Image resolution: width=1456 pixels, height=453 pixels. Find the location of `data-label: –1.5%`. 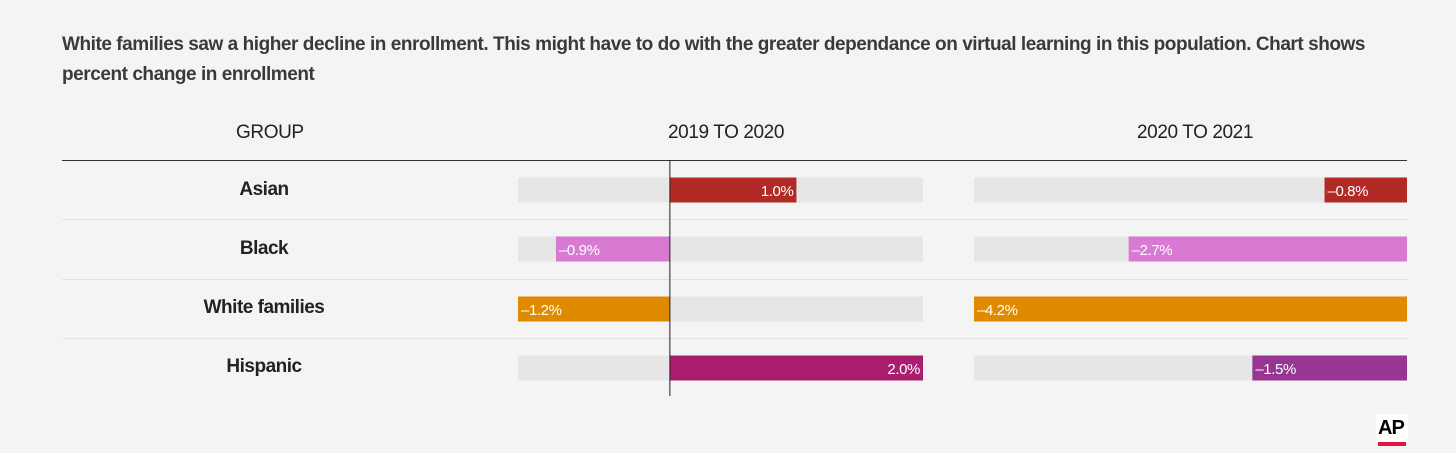

data-label: –1.5% is located at coordinates (1275, 369).